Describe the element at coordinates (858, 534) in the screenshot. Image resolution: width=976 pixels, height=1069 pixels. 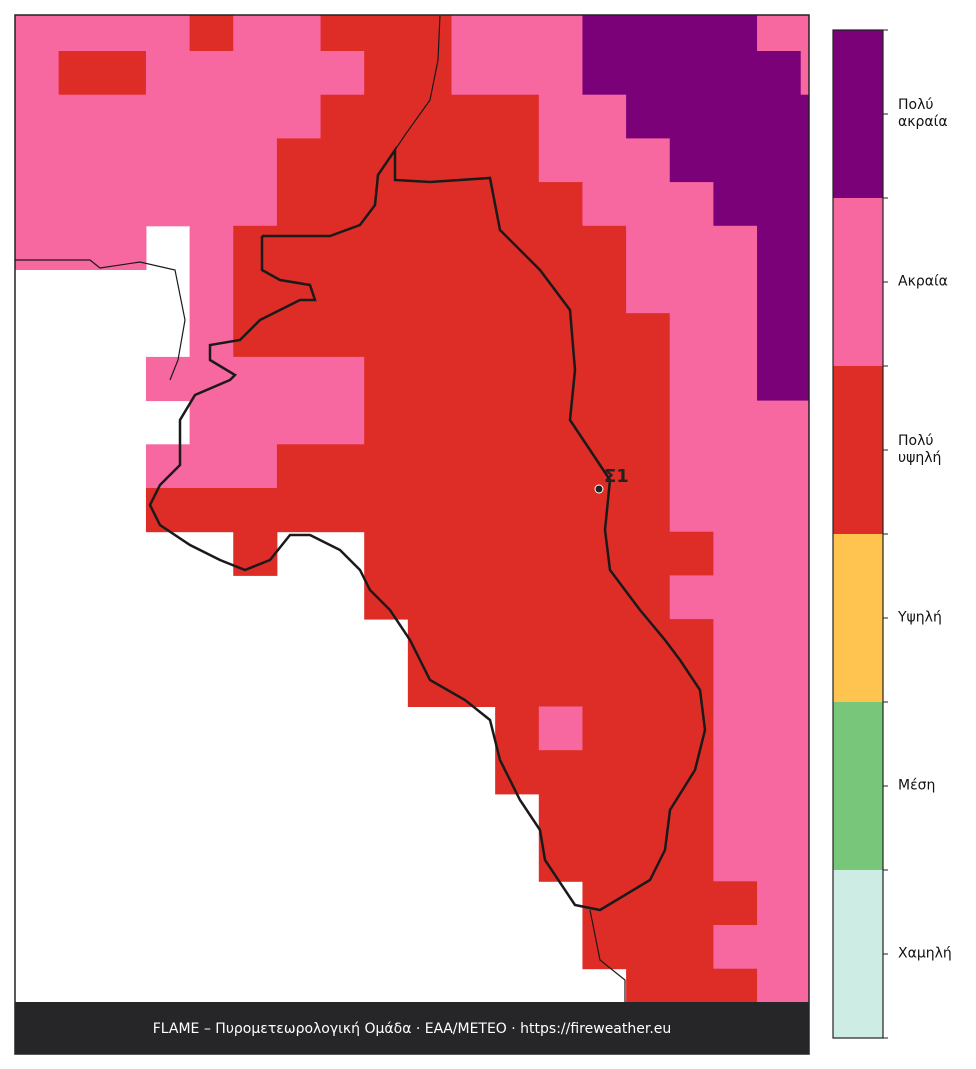
I see `colorbar-frame` at that location.